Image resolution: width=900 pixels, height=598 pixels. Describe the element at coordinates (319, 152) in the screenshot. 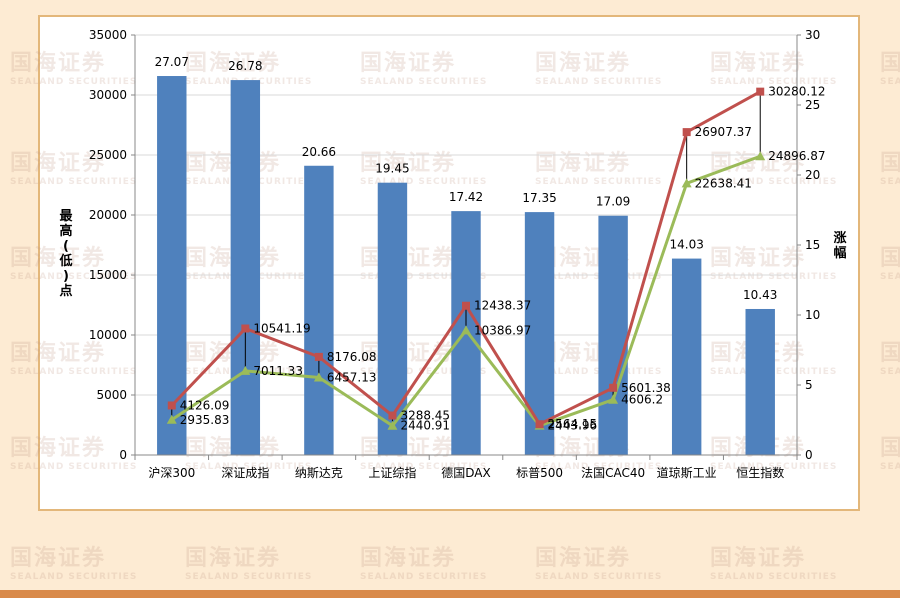

I see `bar-label: 20.66` at that location.